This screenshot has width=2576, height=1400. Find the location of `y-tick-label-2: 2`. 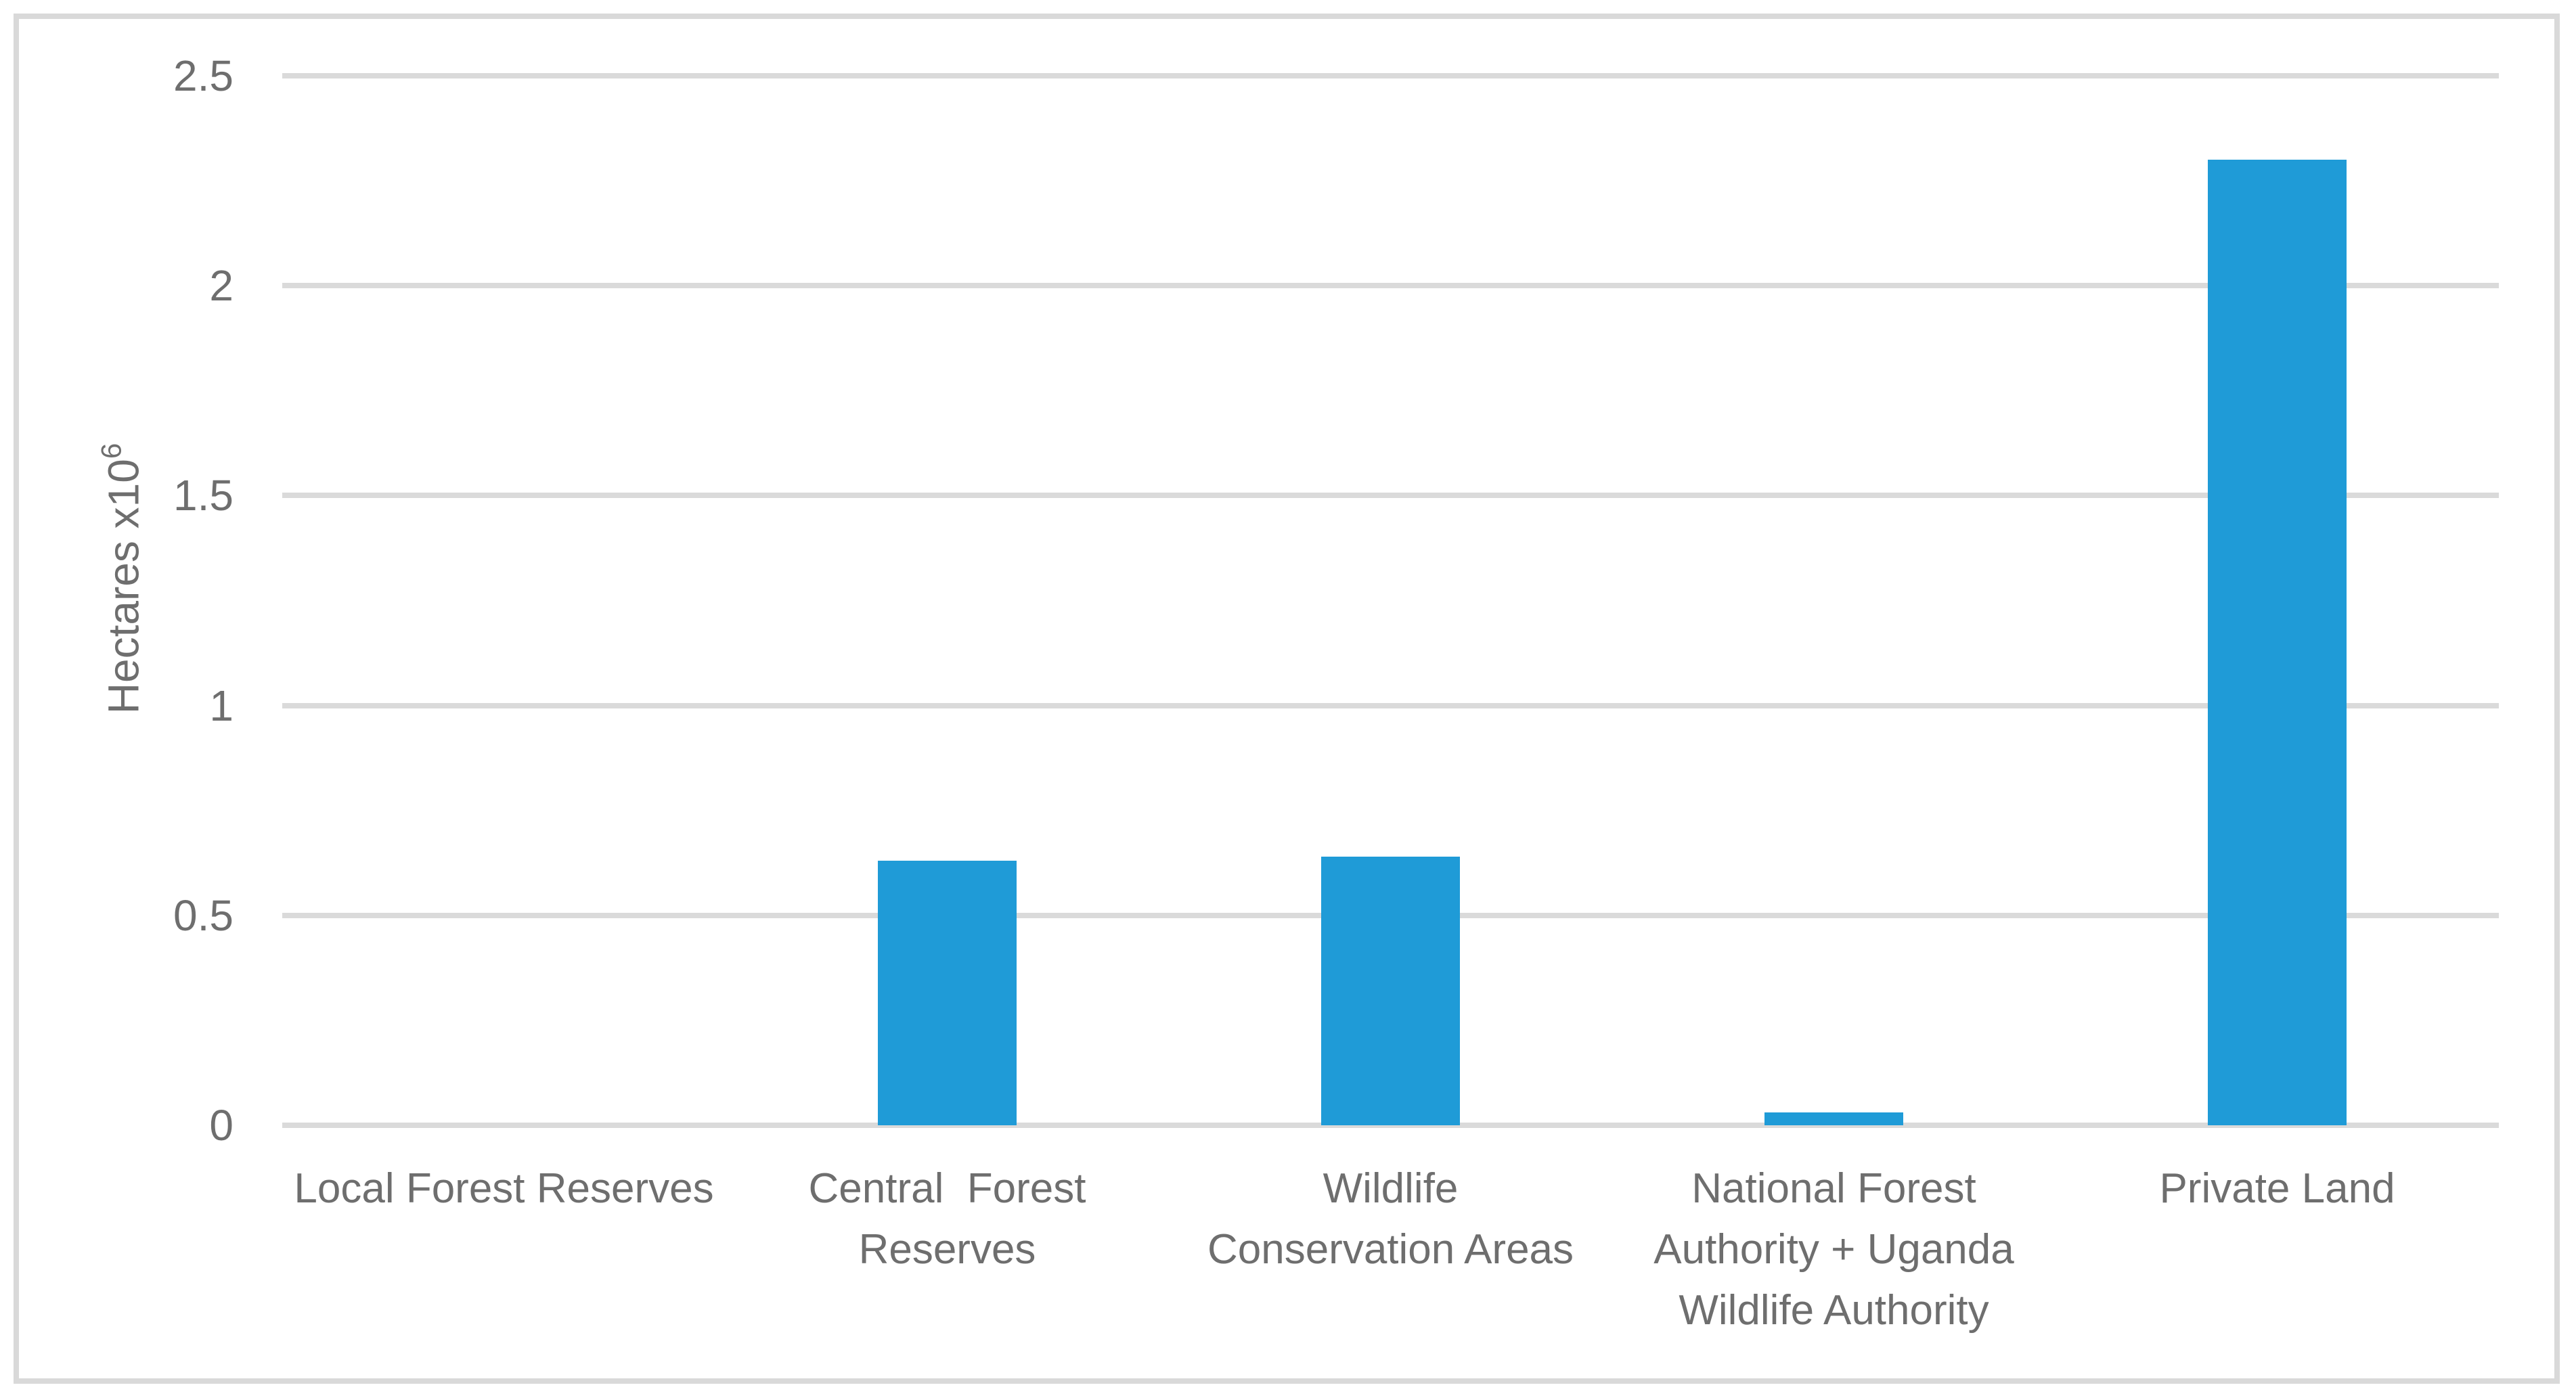

y-tick-label-2: 2 is located at coordinates (221, 286).